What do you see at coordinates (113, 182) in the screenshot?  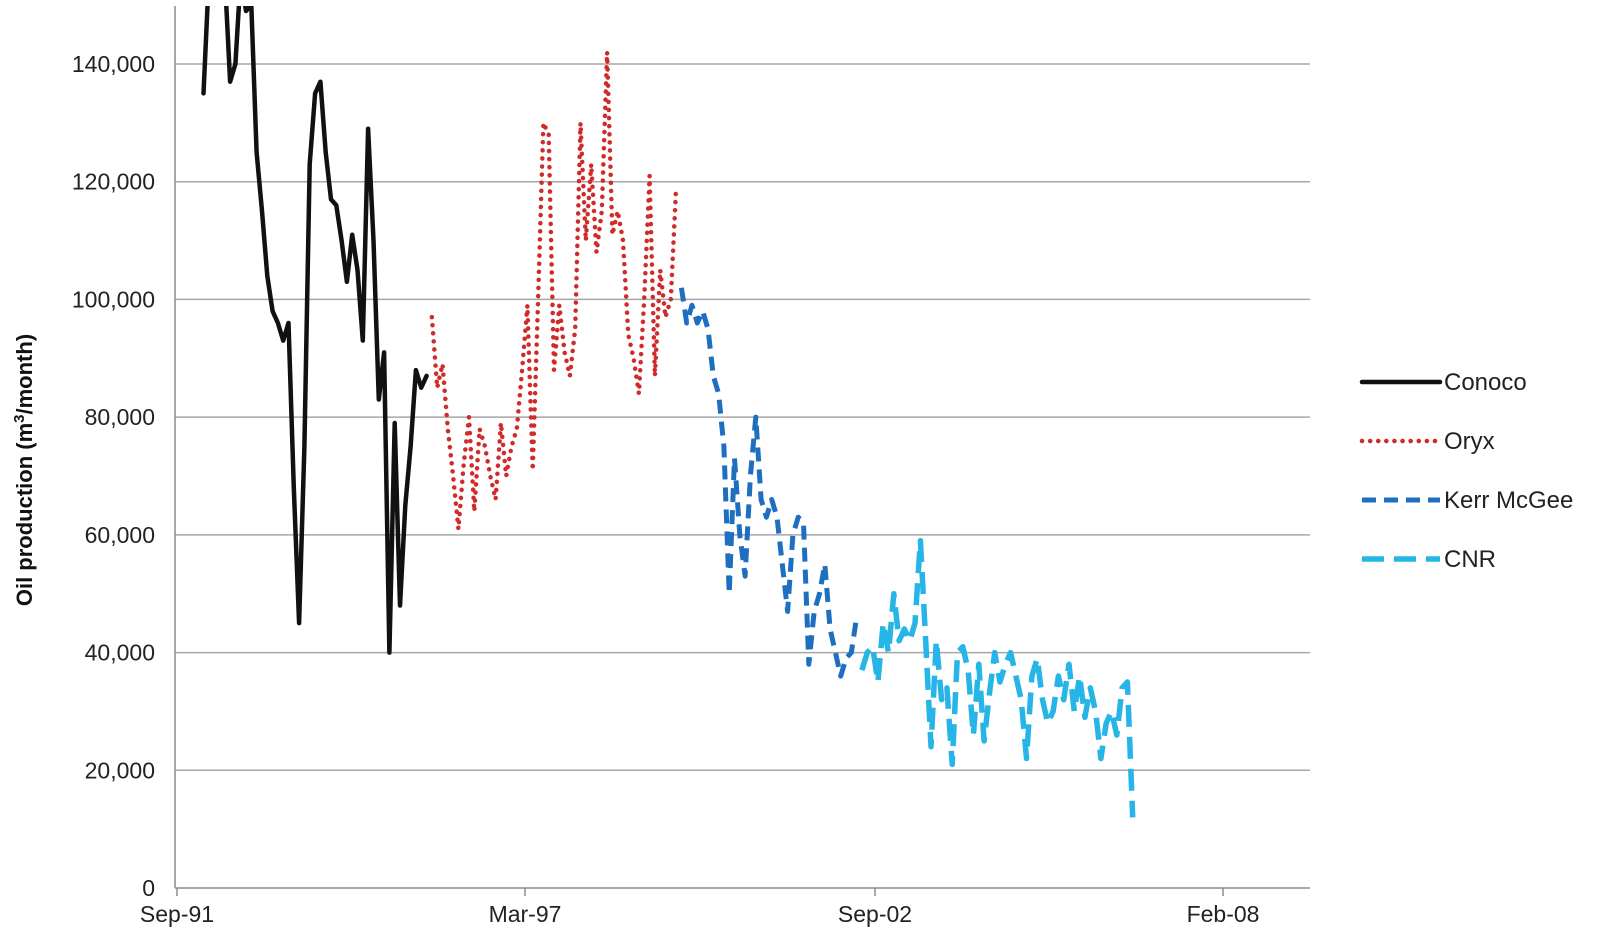 I see `y-tick-label: 120,000` at bounding box center [113, 182].